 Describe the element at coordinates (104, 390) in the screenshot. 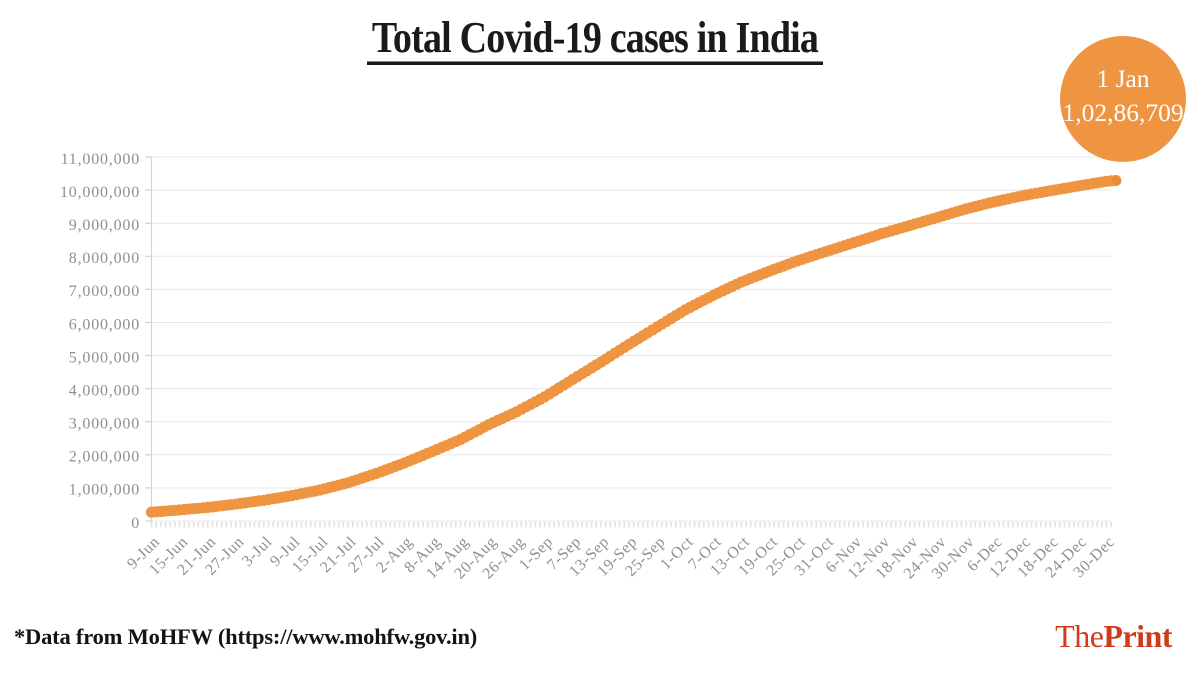

I see `svg-text: 4,000,000` at that location.